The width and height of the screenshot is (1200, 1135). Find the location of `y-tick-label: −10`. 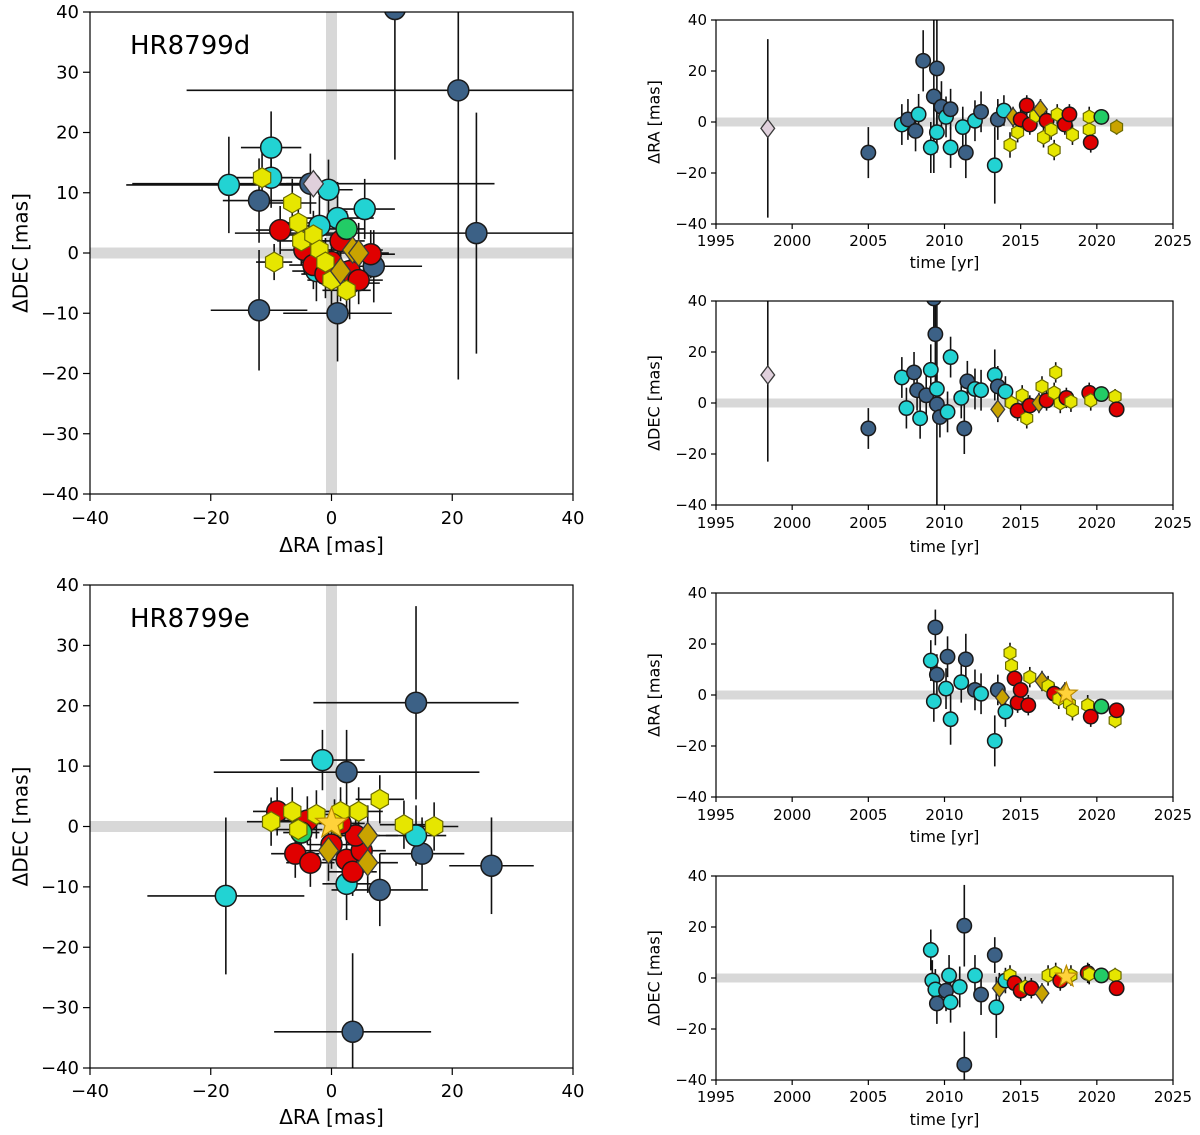

y-tick-label: −10 is located at coordinates (60, 313).